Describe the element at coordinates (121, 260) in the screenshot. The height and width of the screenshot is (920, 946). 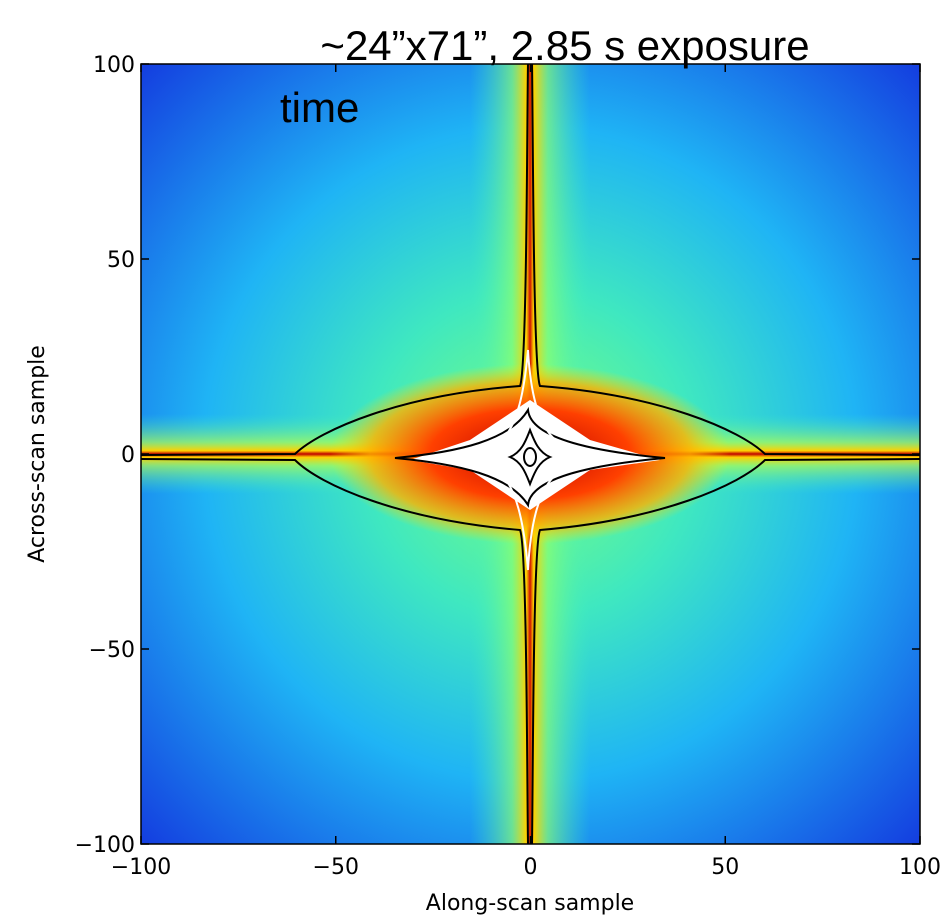
I see `y-tick-label: 50` at that location.